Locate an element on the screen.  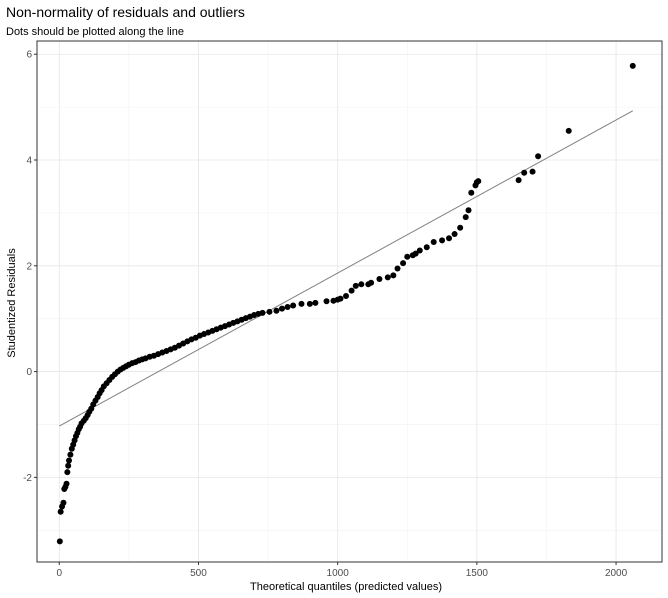
x-tick-label: 500 is located at coordinates (198, 573).